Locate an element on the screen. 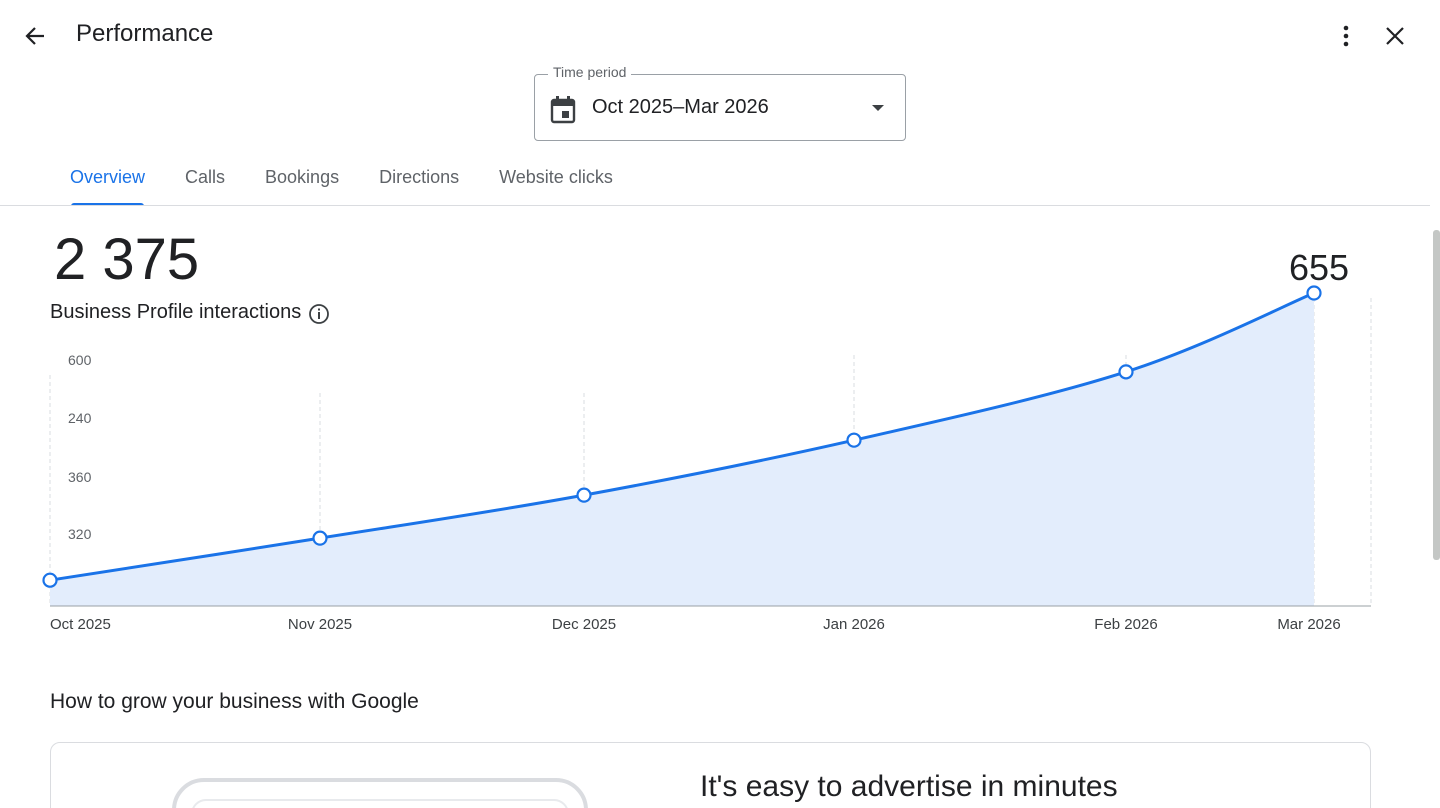  dropdown-arrow is located at coordinates (878, 108).